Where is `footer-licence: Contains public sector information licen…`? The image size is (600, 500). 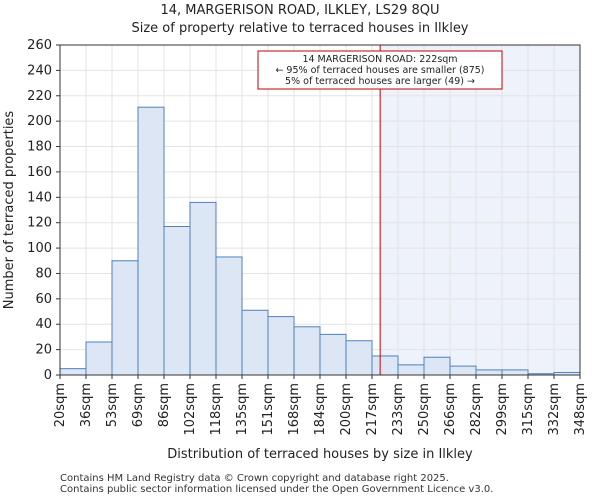
footer-licence: Contains public sector information licen… is located at coordinates (277, 489).